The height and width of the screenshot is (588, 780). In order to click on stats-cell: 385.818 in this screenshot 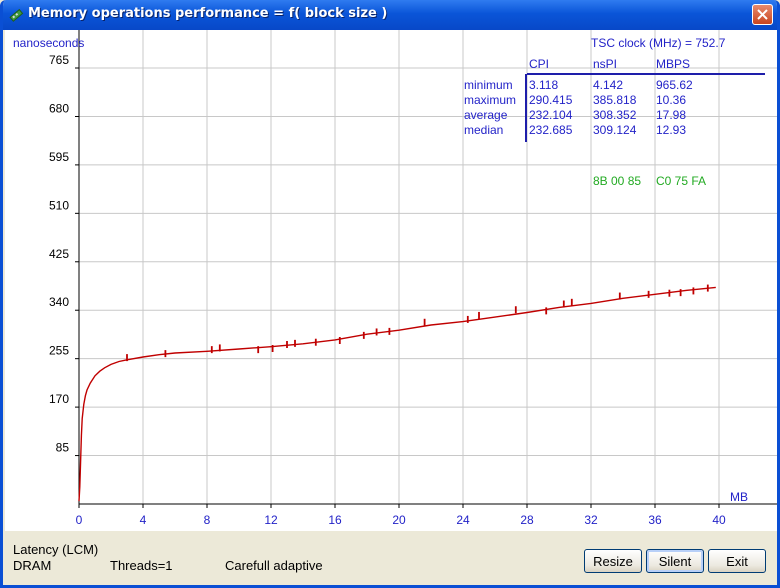, I will do `click(615, 100)`.